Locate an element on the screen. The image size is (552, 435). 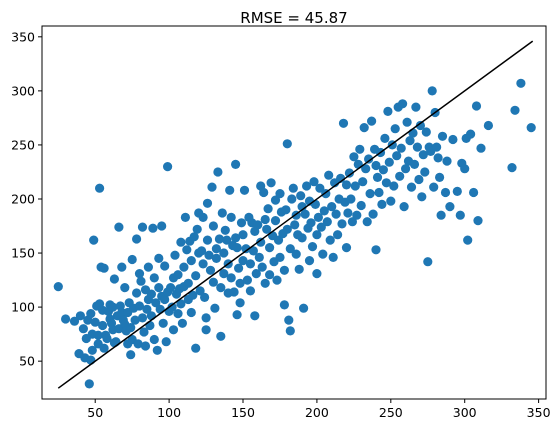
chart-title: RMSE = 45.87 is located at coordinates (293, 18).